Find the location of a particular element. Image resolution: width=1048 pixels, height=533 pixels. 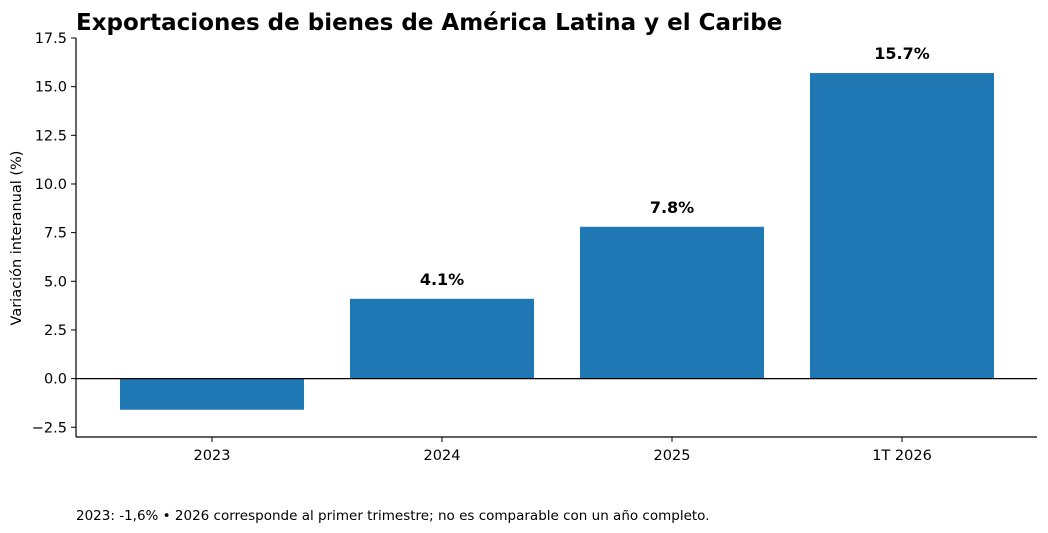

y-tick-label-0: −2.5 is located at coordinates (49, 428).